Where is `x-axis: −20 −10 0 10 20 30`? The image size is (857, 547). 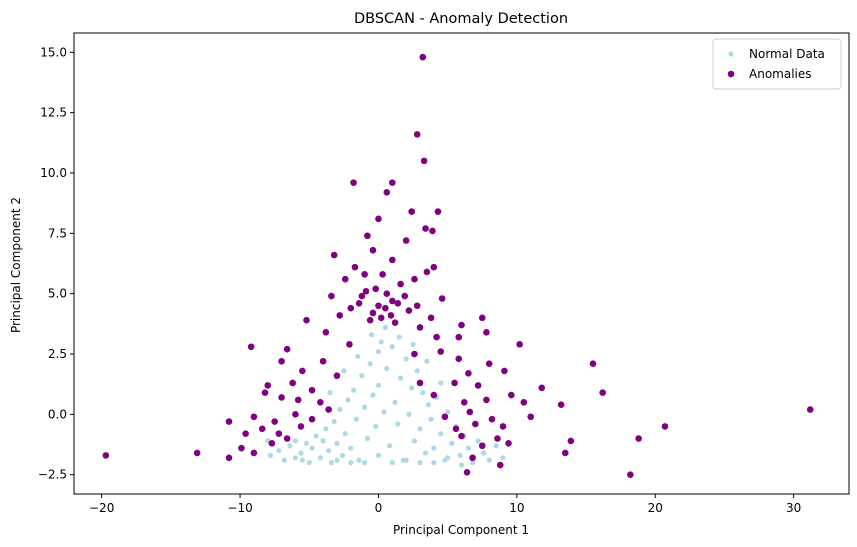
x-axis: −20 −10 0 10 20 30 is located at coordinates (445, 504).